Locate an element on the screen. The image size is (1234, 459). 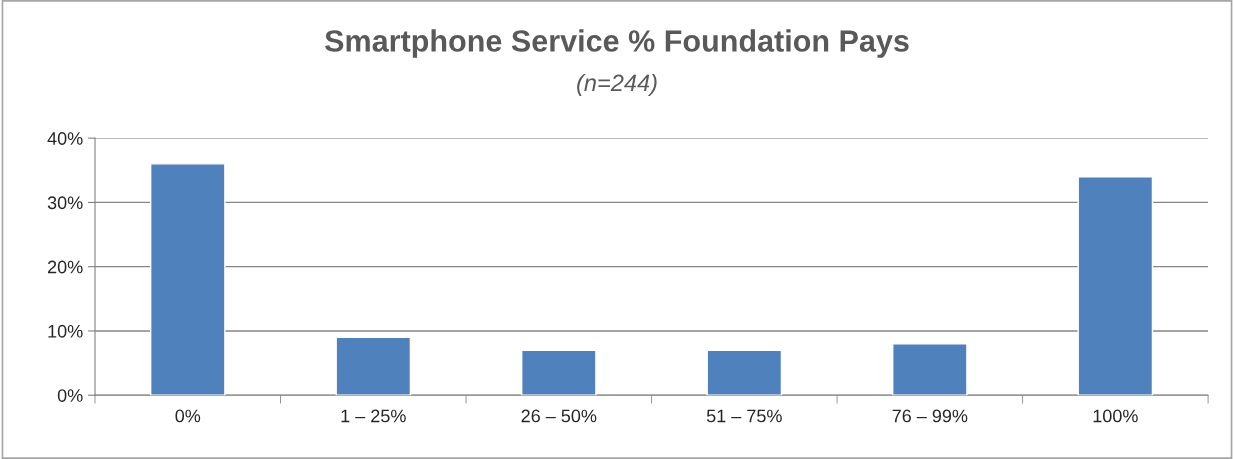
y-tick-label: 10% is located at coordinates (65, 331).